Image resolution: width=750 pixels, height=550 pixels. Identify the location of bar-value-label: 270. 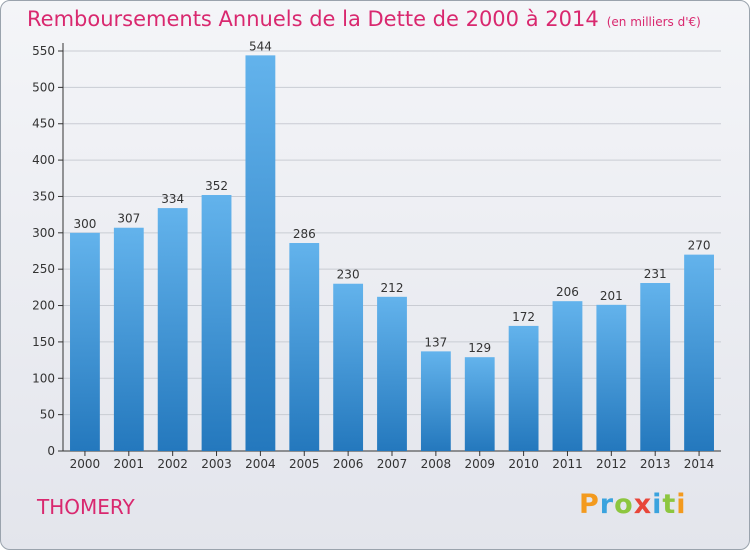
(699, 246).